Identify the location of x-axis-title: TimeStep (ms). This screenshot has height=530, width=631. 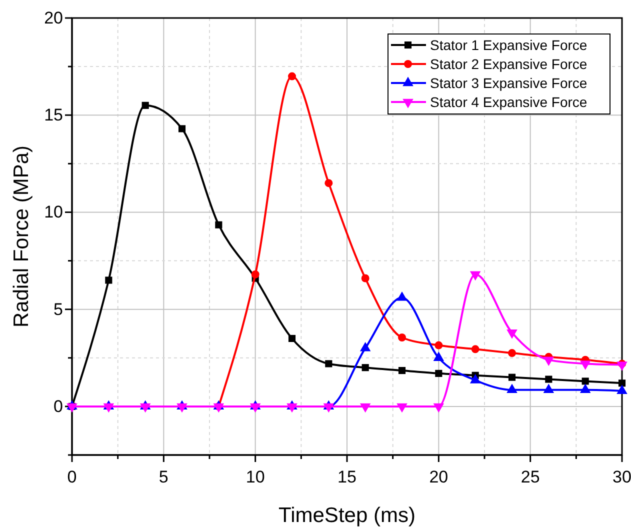
(347, 515).